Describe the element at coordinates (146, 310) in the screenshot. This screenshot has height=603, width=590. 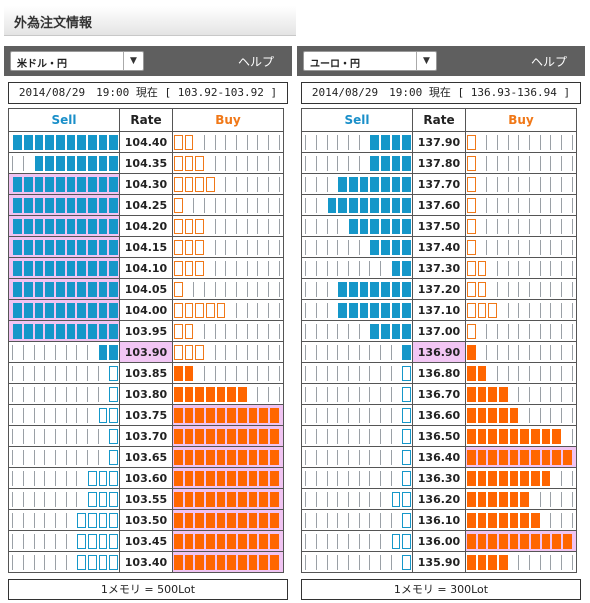
I see `table-row: 104.00` at that location.